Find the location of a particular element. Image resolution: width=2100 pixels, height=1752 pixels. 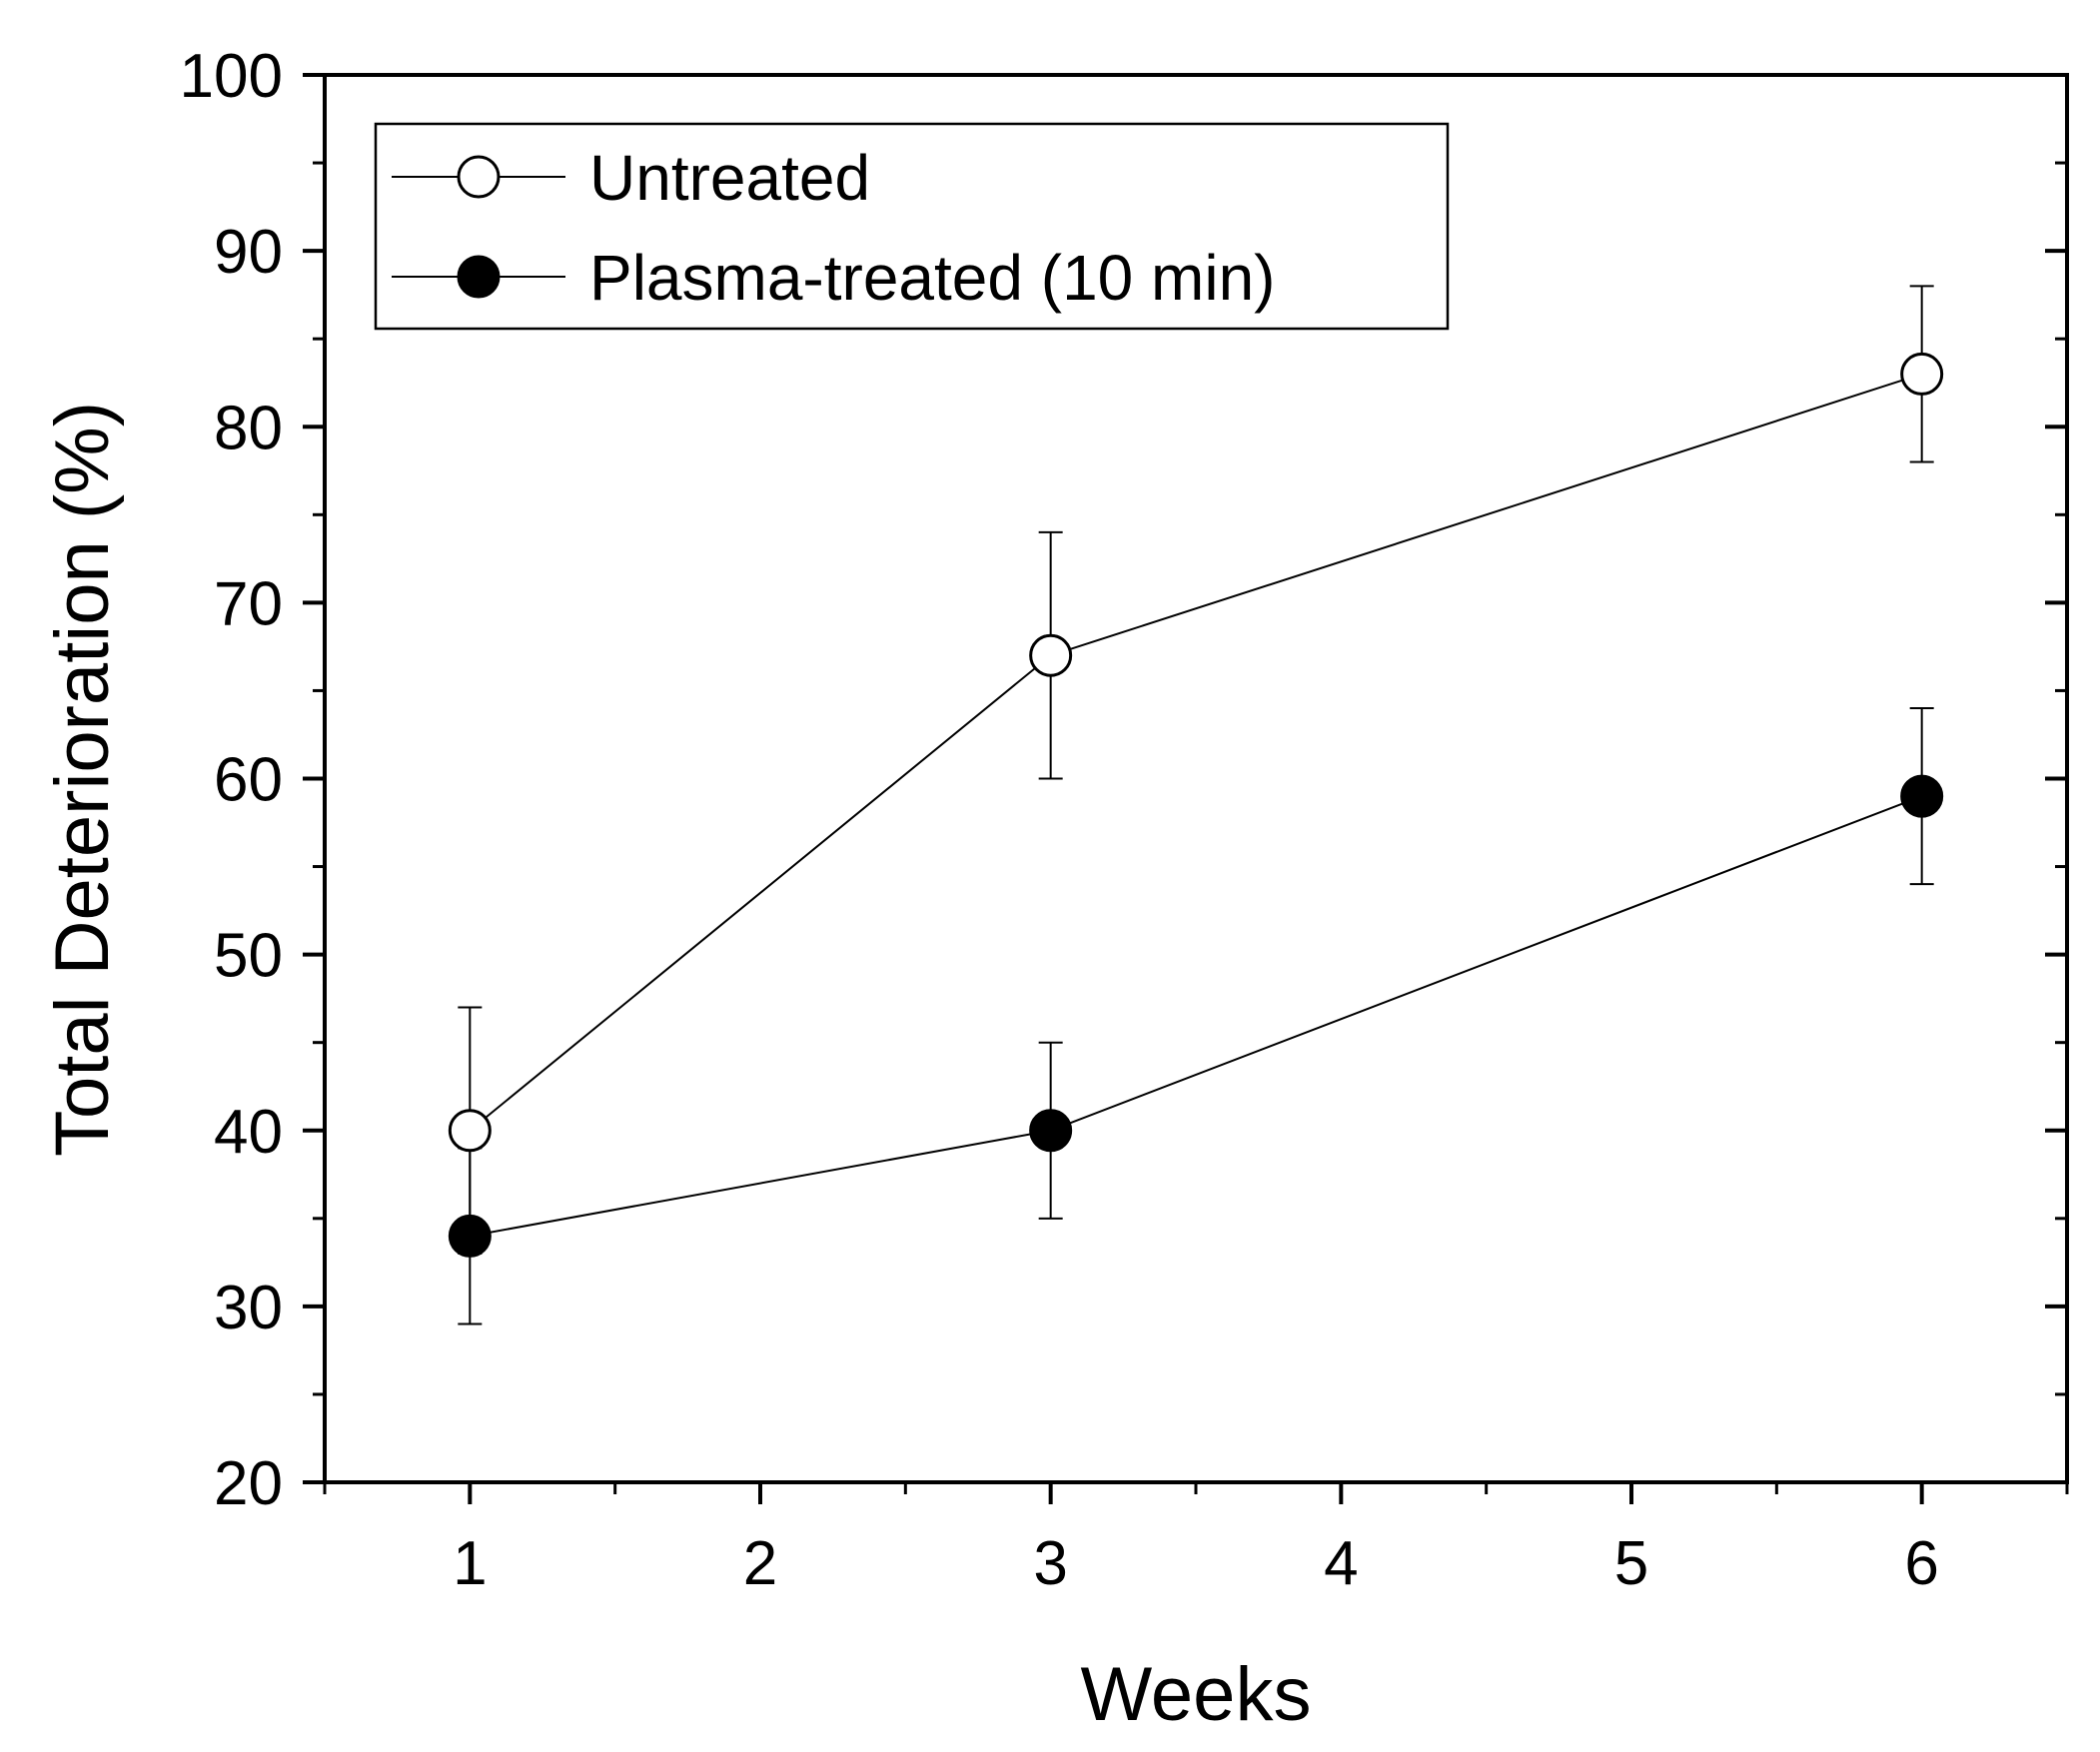

y-tick-label: 50 is located at coordinates (248, 957).